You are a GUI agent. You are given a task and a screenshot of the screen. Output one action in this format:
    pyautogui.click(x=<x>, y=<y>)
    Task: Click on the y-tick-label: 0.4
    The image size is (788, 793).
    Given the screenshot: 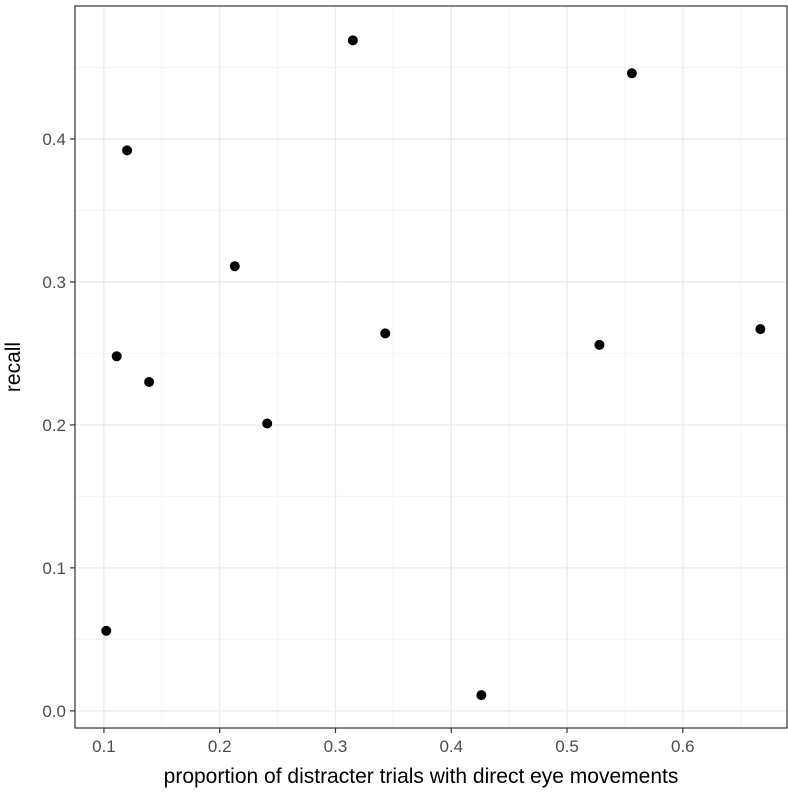 What is the action you would take?
    pyautogui.click(x=54, y=139)
    